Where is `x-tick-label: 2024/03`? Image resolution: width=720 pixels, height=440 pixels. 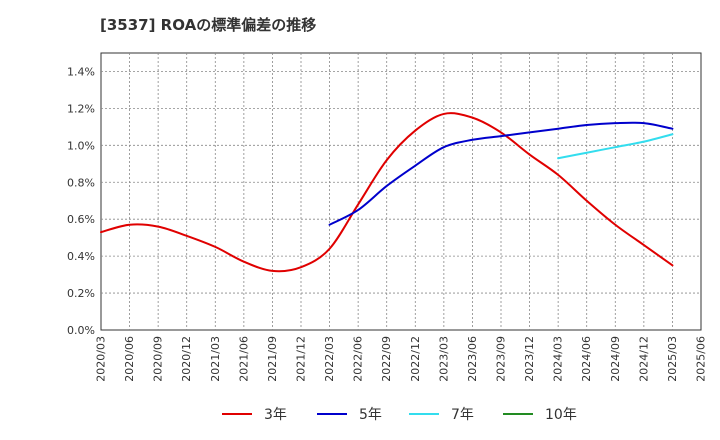
x-tick-label: 2024/03 is located at coordinates (558, 359).